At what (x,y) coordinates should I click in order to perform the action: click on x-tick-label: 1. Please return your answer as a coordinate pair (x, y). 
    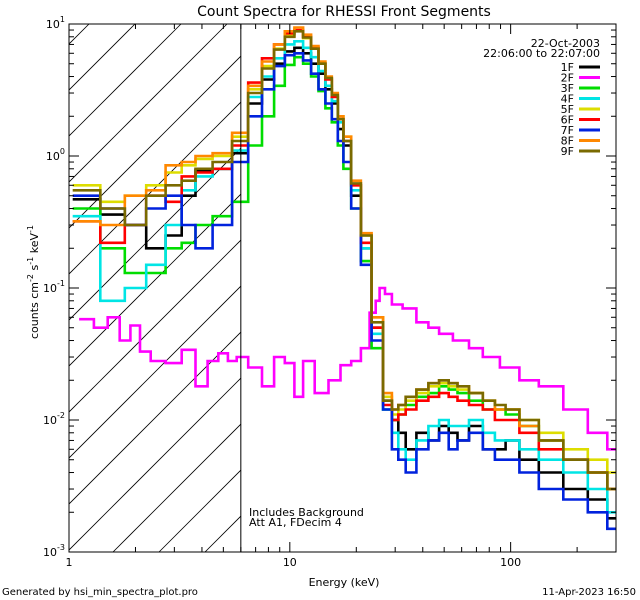
    Looking at the image, I should click on (69, 562).